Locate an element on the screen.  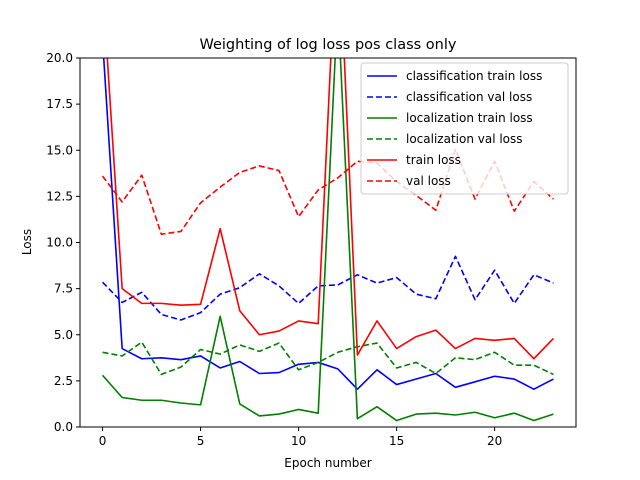
y-tick-label: 17.5 is located at coordinates (59, 104).